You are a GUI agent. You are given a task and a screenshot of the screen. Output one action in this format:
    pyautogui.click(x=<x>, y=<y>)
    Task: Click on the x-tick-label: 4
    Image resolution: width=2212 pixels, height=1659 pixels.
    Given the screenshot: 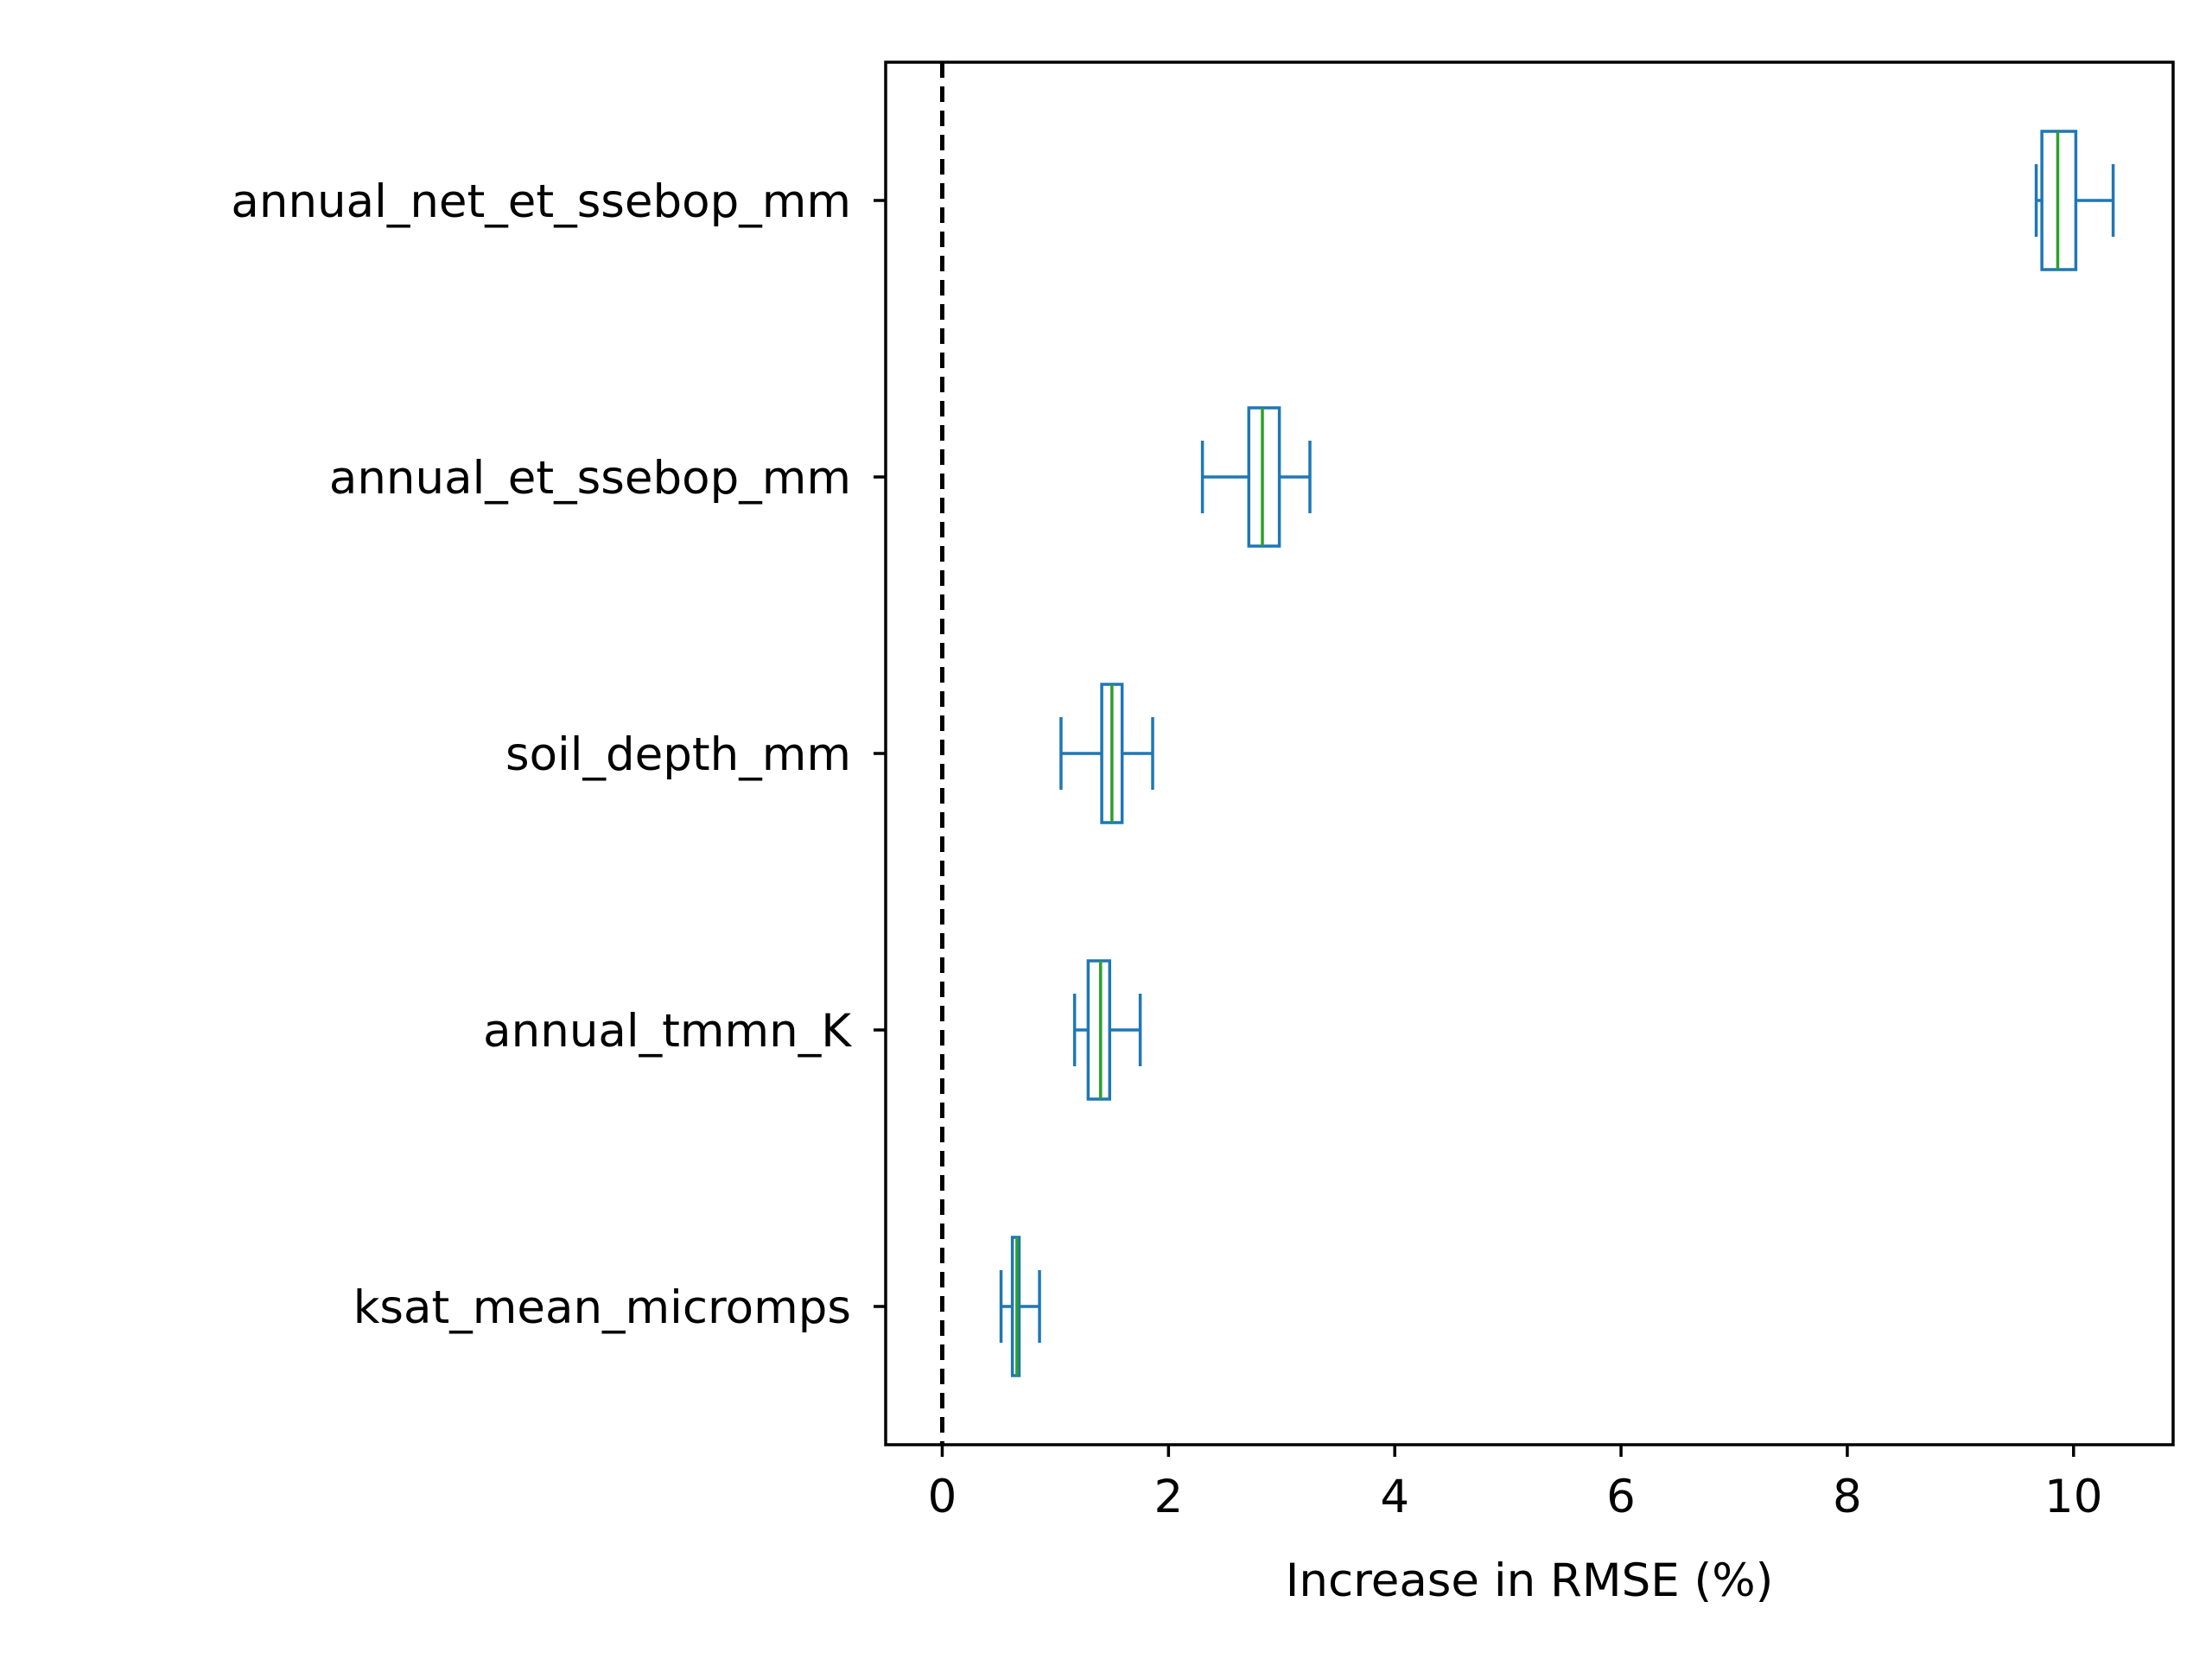 What is the action you would take?
    pyautogui.click(x=1394, y=1497)
    